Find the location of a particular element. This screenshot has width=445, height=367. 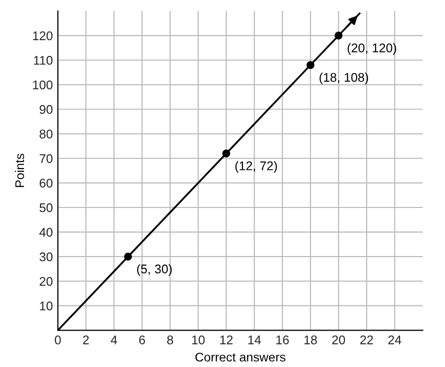

y-tick-label: 40 is located at coordinates (45, 232).